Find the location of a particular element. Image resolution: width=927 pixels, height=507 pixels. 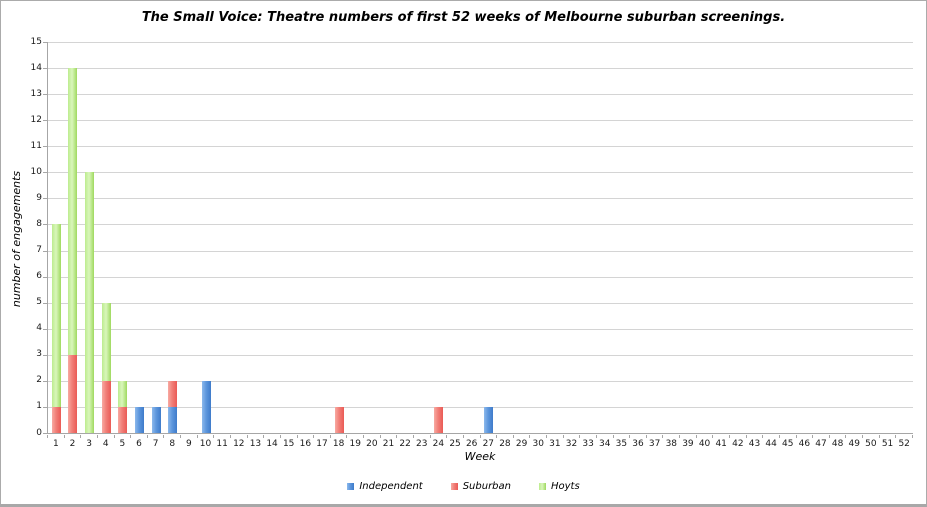

legend-item-suburban: Suburban is located at coordinates (480, 486).